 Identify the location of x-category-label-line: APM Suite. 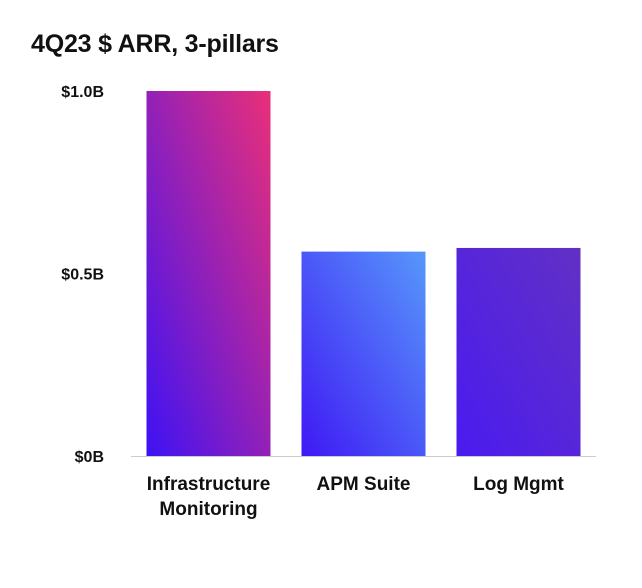
(364, 484).